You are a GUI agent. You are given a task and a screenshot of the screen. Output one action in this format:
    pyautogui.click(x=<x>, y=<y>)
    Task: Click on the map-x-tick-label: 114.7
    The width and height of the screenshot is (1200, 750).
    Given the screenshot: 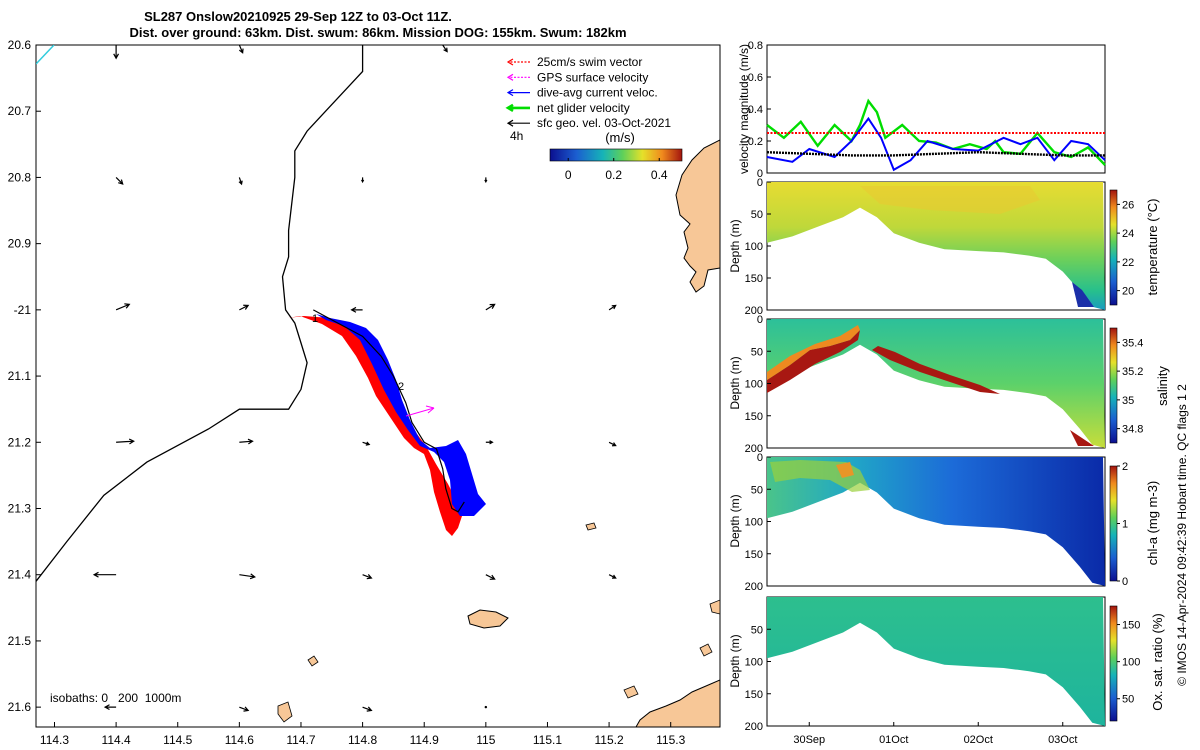 What is the action you would take?
    pyautogui.click(x=300, y=740)
    